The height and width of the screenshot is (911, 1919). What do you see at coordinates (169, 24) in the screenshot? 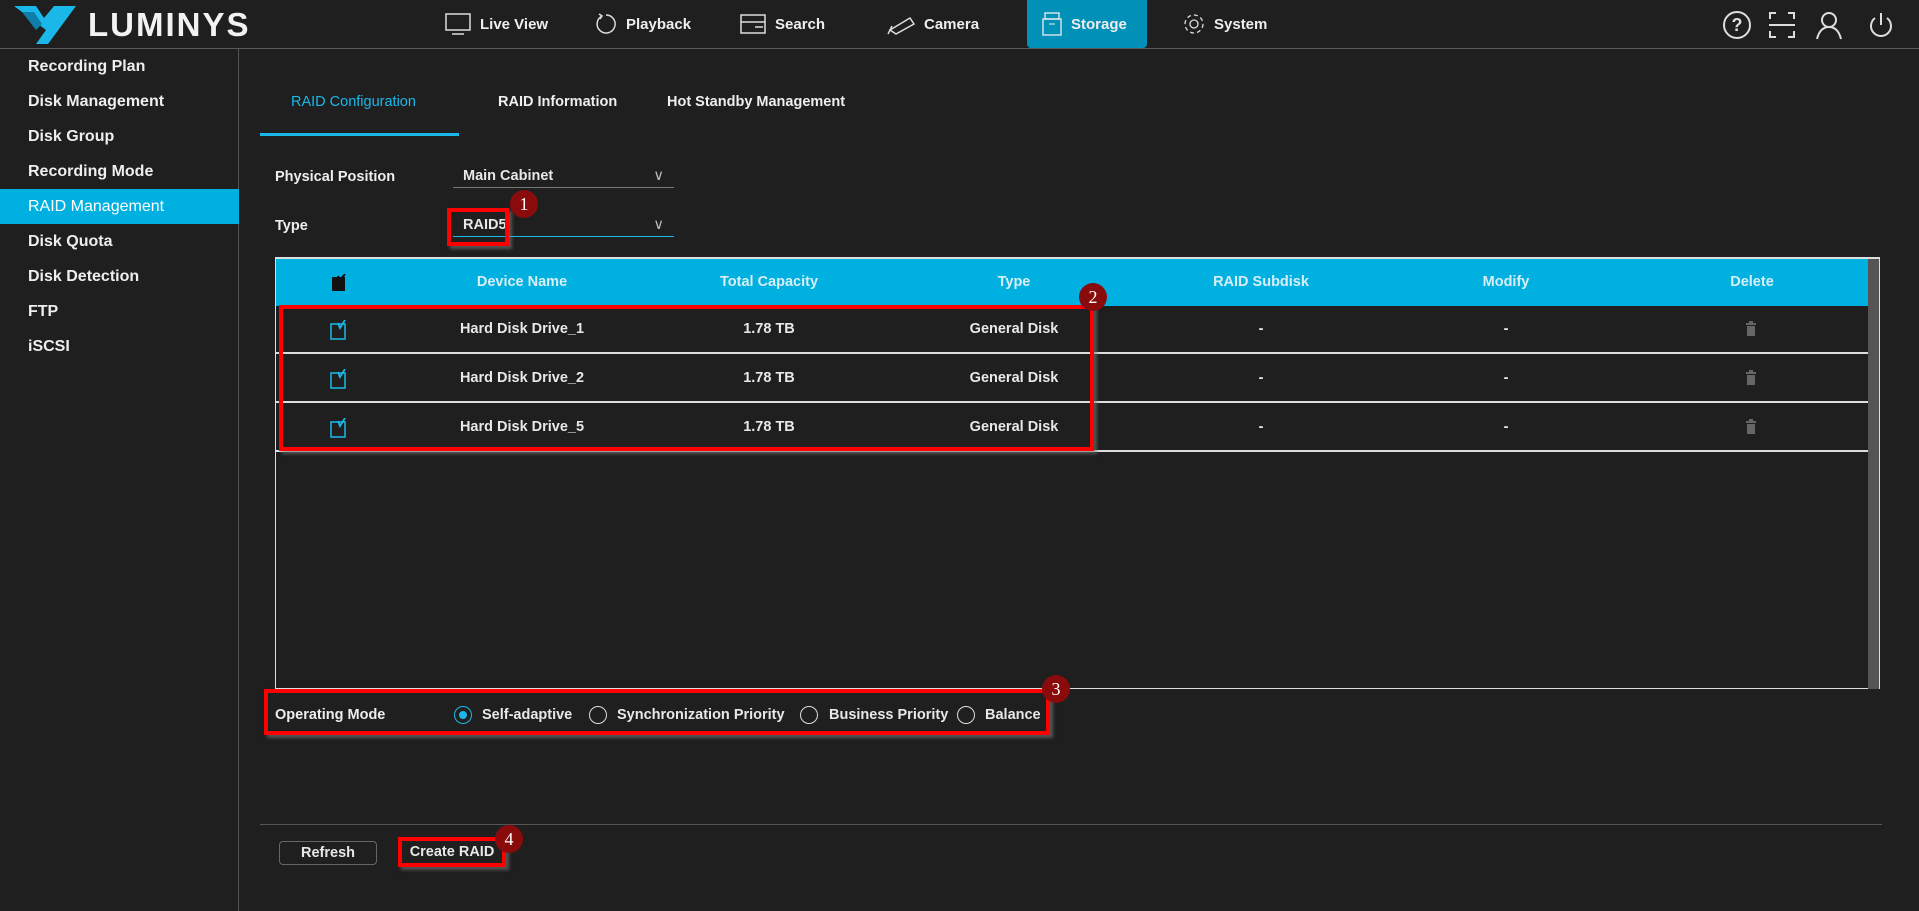
I see `brand-name: LUMINYS` at bounding box center [169, 24].